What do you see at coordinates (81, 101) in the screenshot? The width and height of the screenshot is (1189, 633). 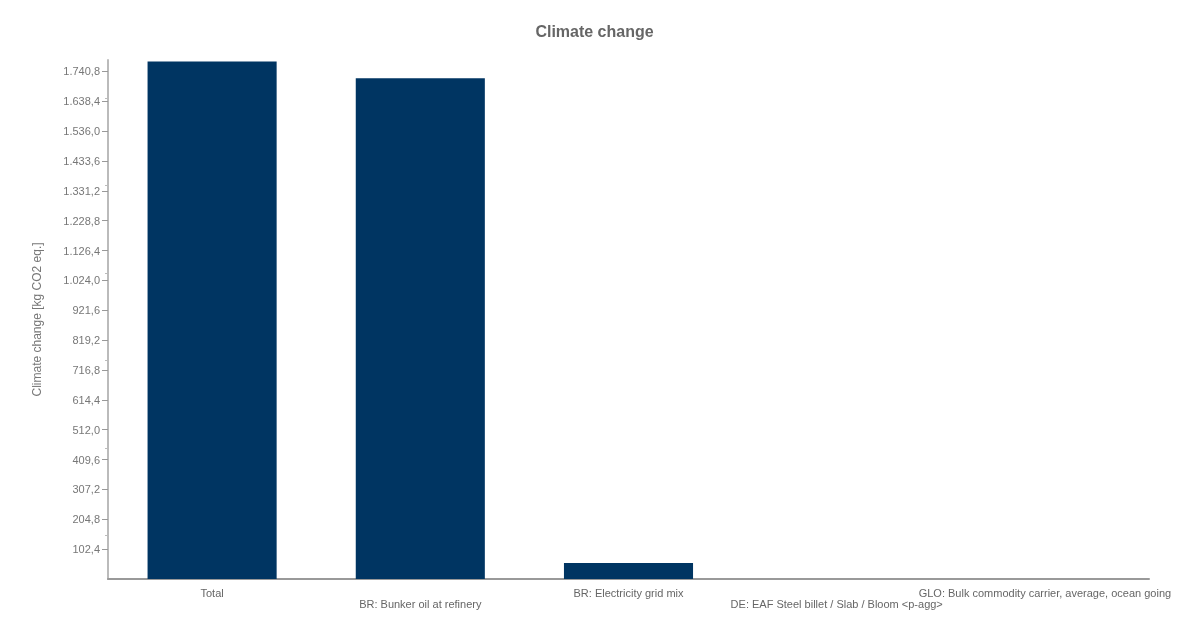 I see `y-tick-label: 1.638,4` at bounding box center [81, 101].